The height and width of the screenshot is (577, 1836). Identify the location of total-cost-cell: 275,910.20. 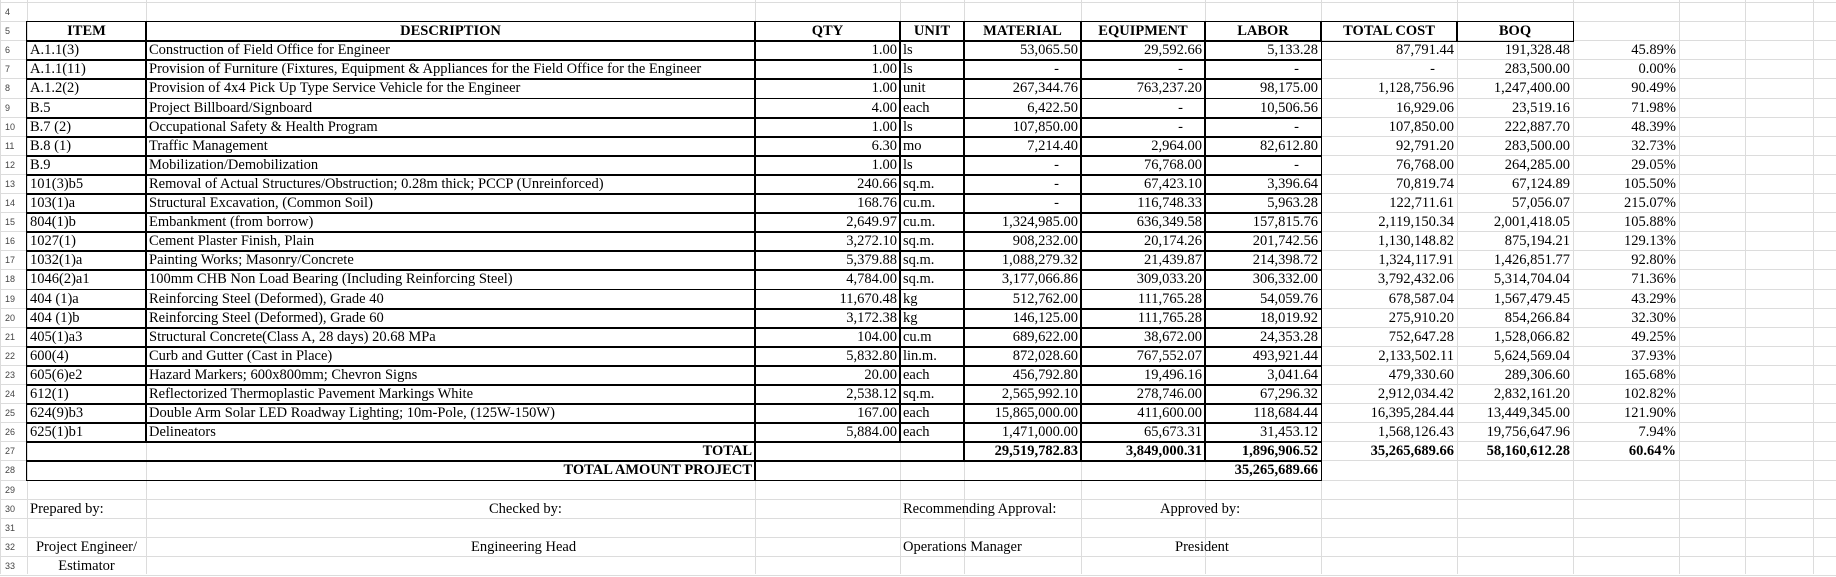
(1421, 318).